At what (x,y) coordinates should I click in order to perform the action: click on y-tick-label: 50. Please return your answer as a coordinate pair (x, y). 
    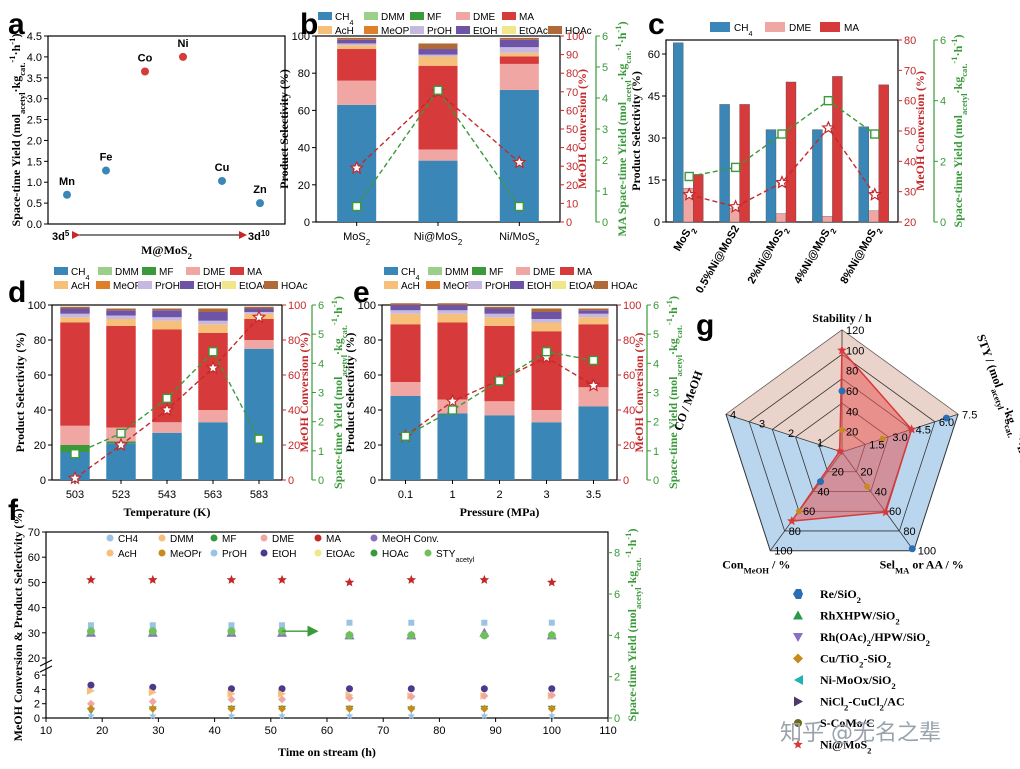
    Looking at the image, I should click on (34, 583).